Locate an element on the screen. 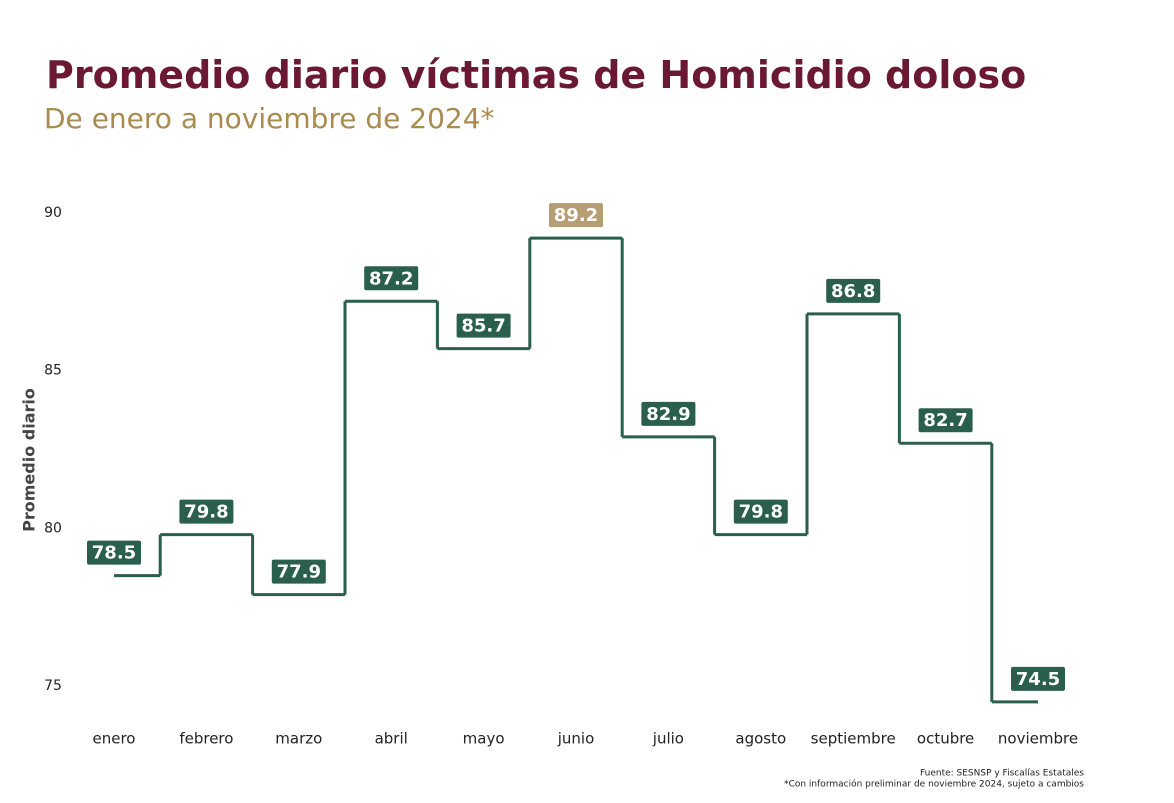  x-tick-label: agosto is located at coordinates (760, 739).